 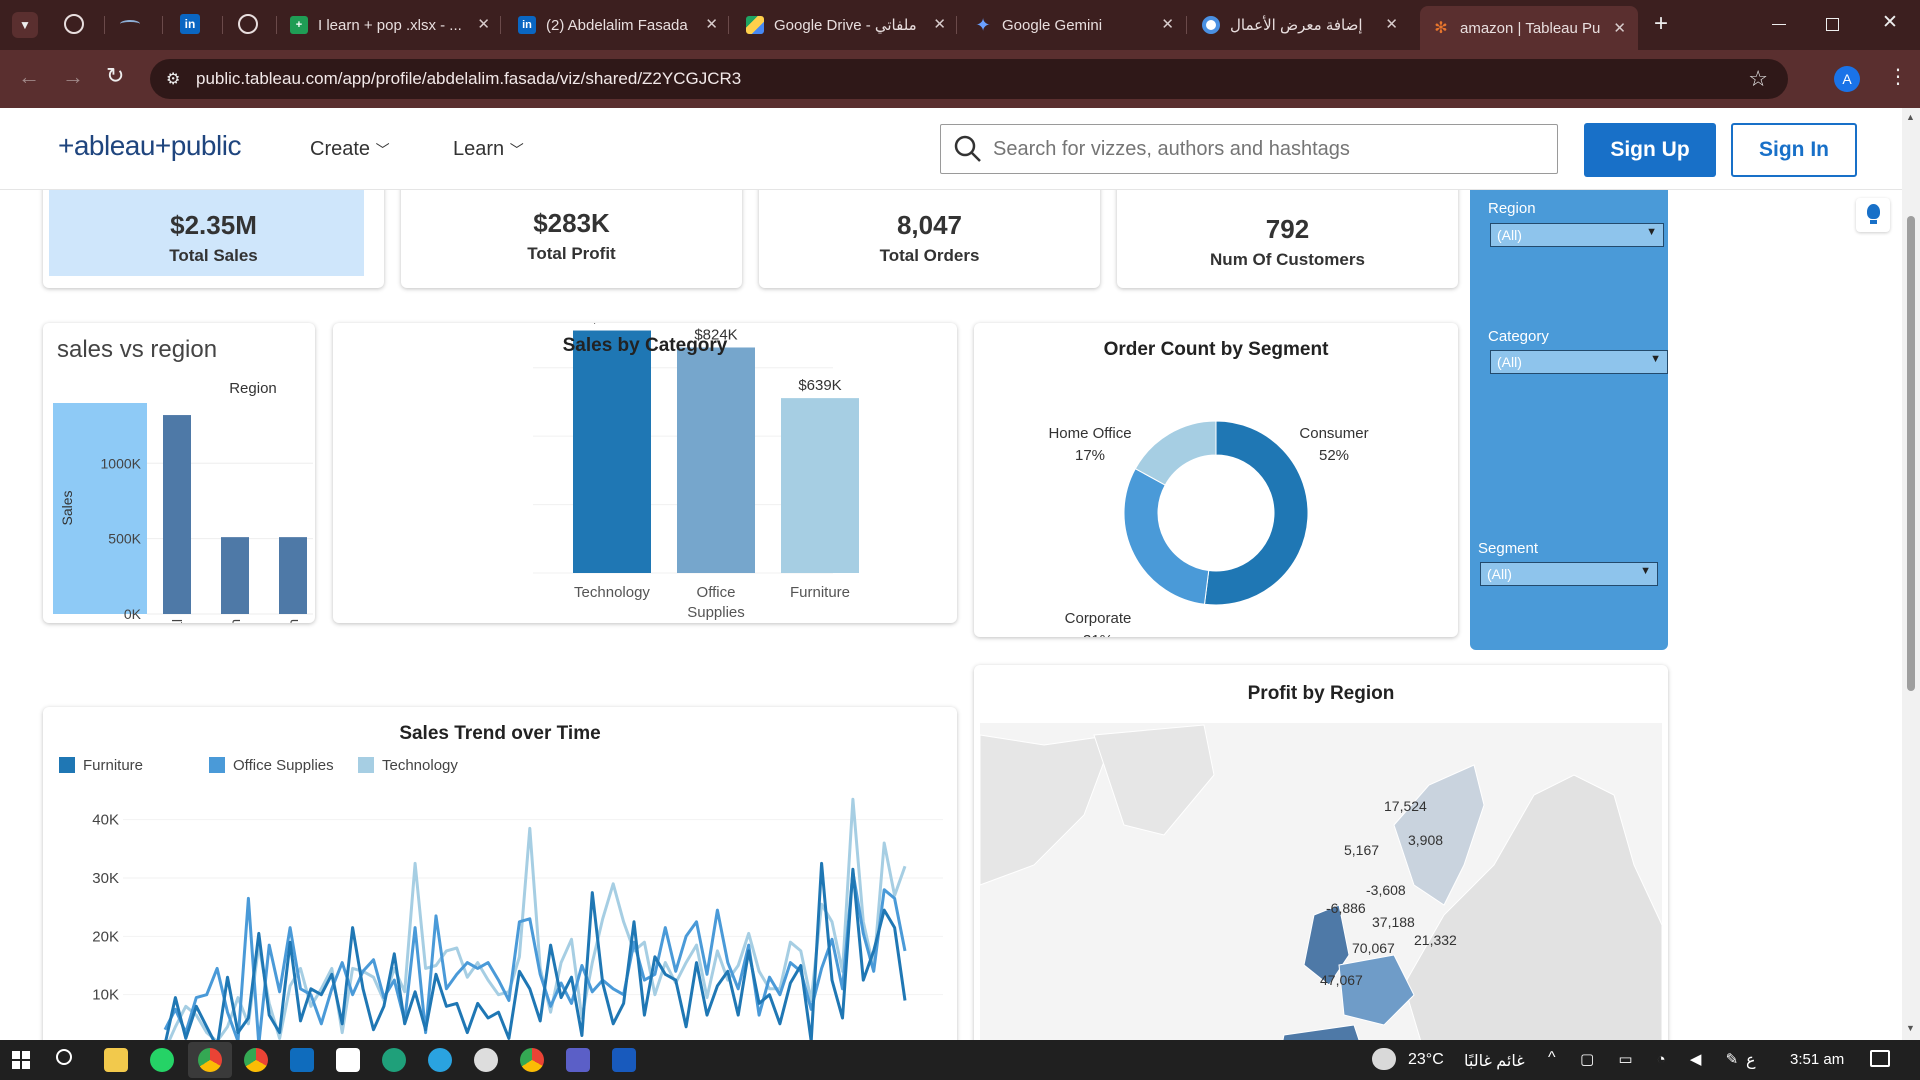 What do you see at coordinates (149, 145) in the screenshot?
I see `tableau-public-logo: +ableau+public` at bounding box center [149, 145].